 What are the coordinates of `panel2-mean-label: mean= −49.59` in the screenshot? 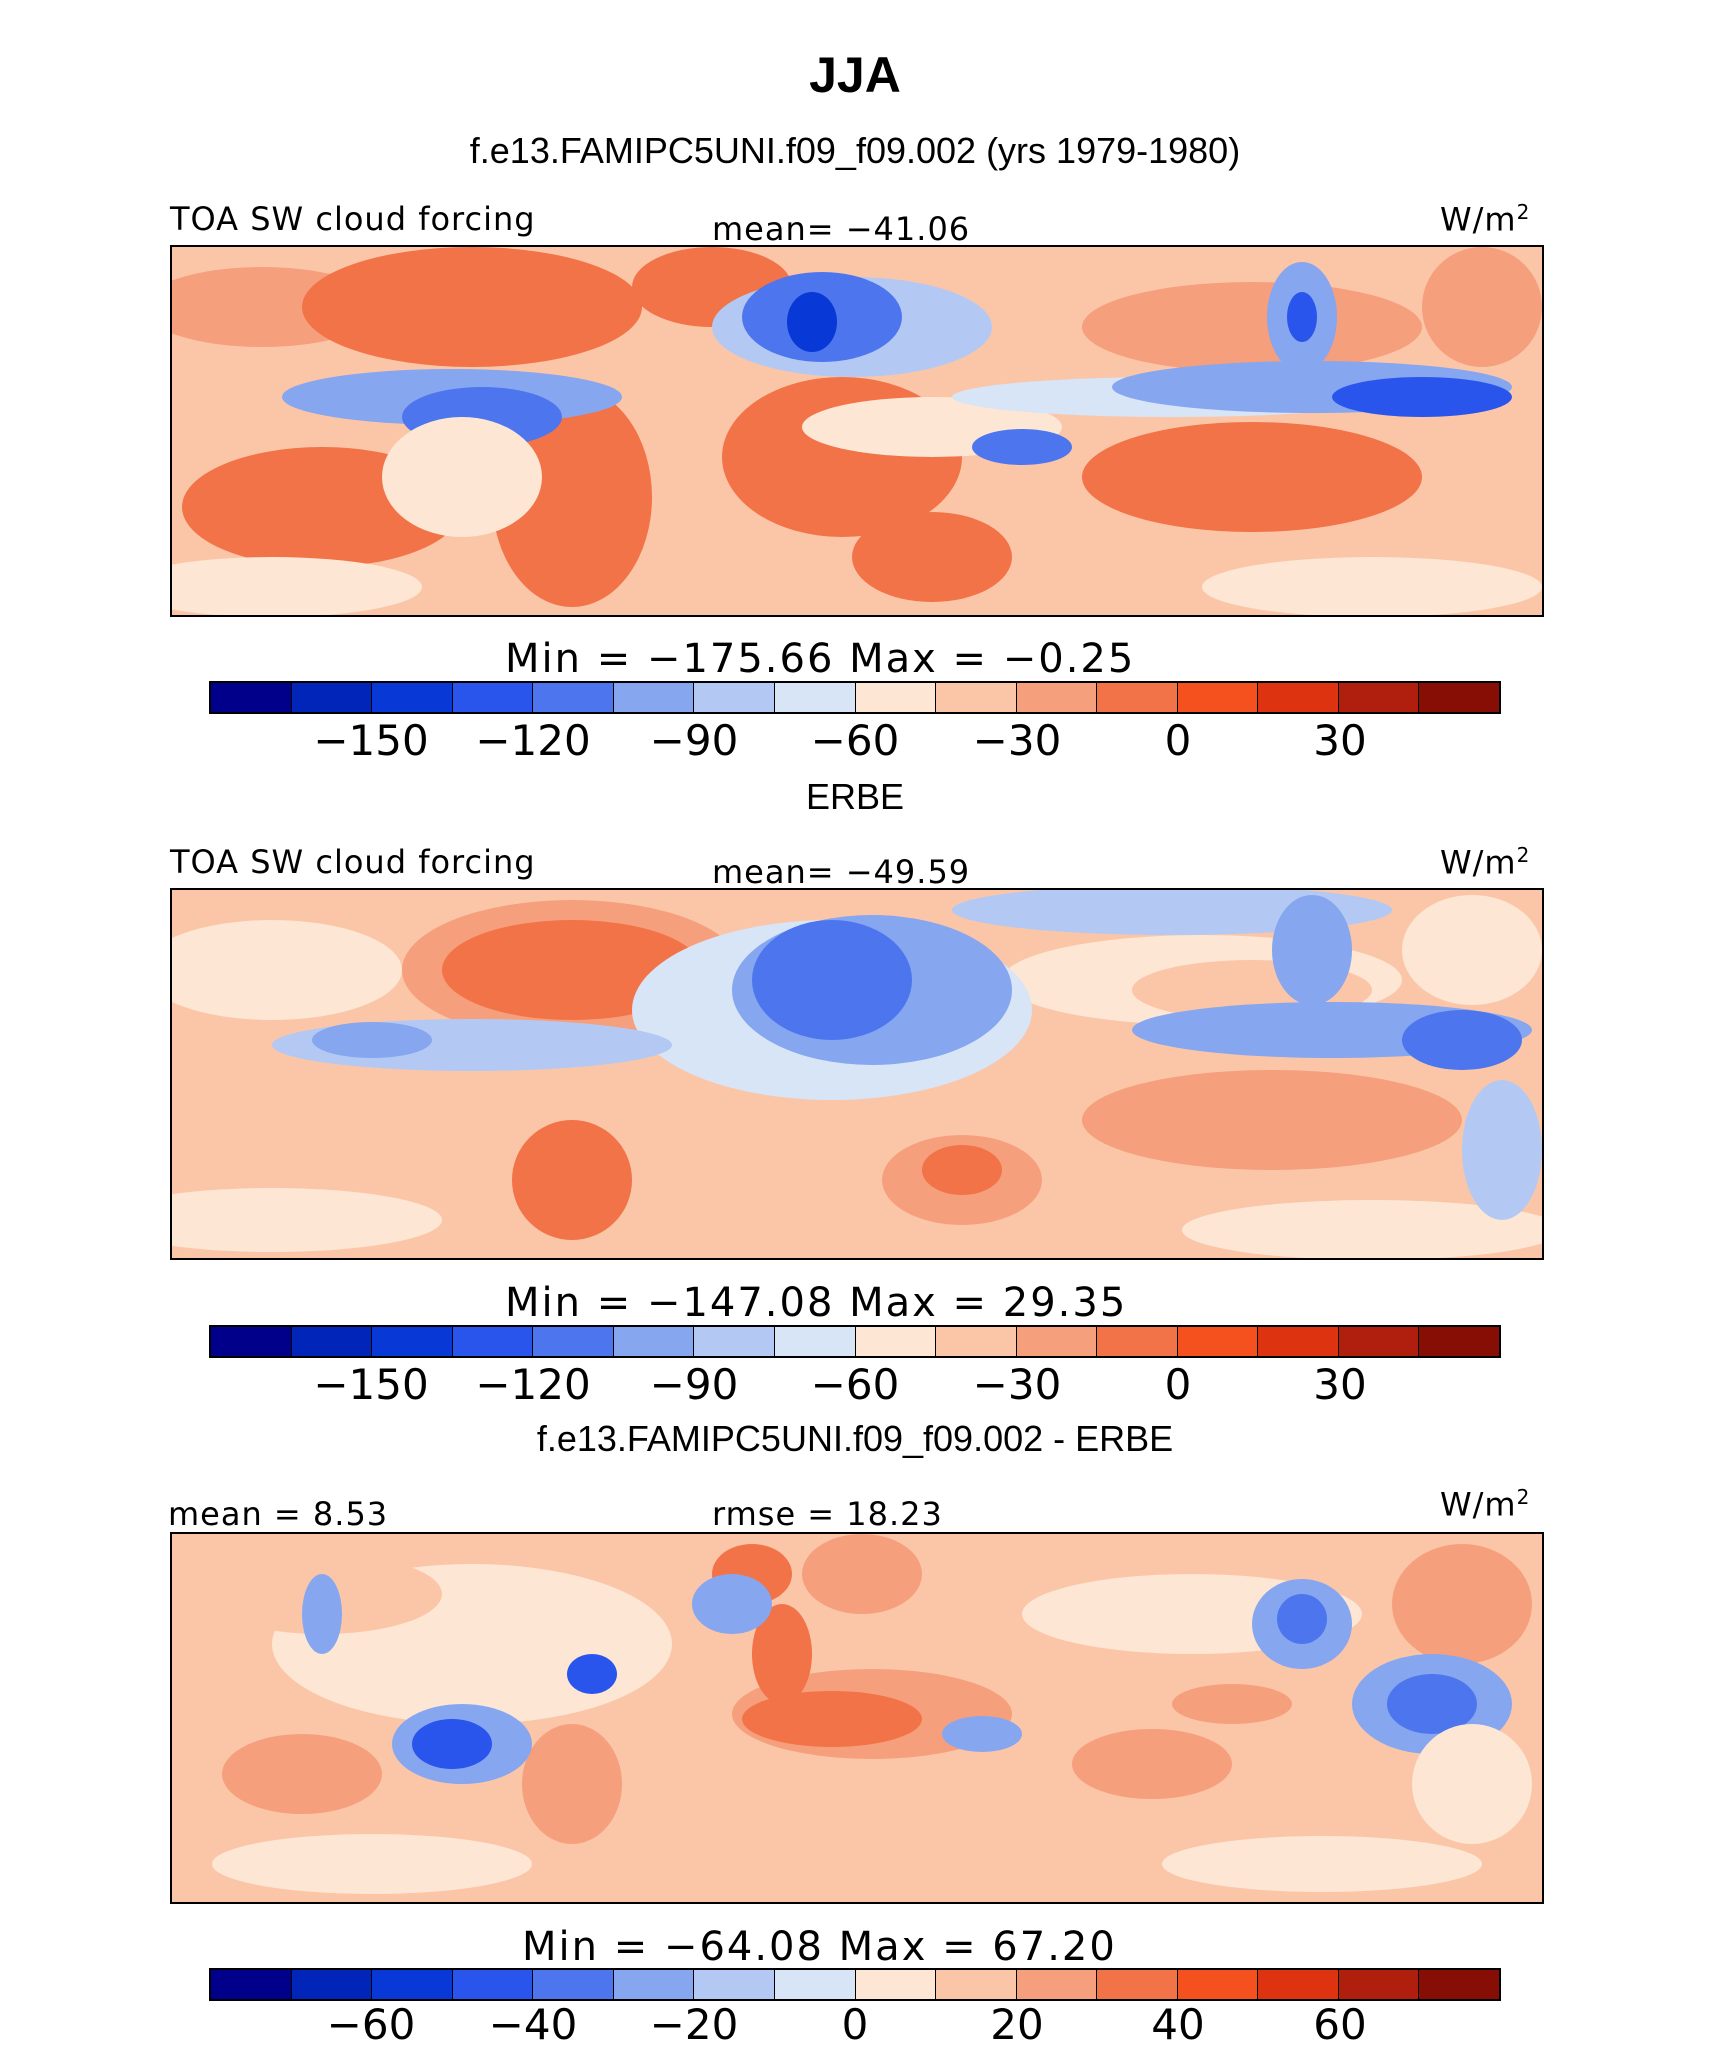 It's located at (841, 872).